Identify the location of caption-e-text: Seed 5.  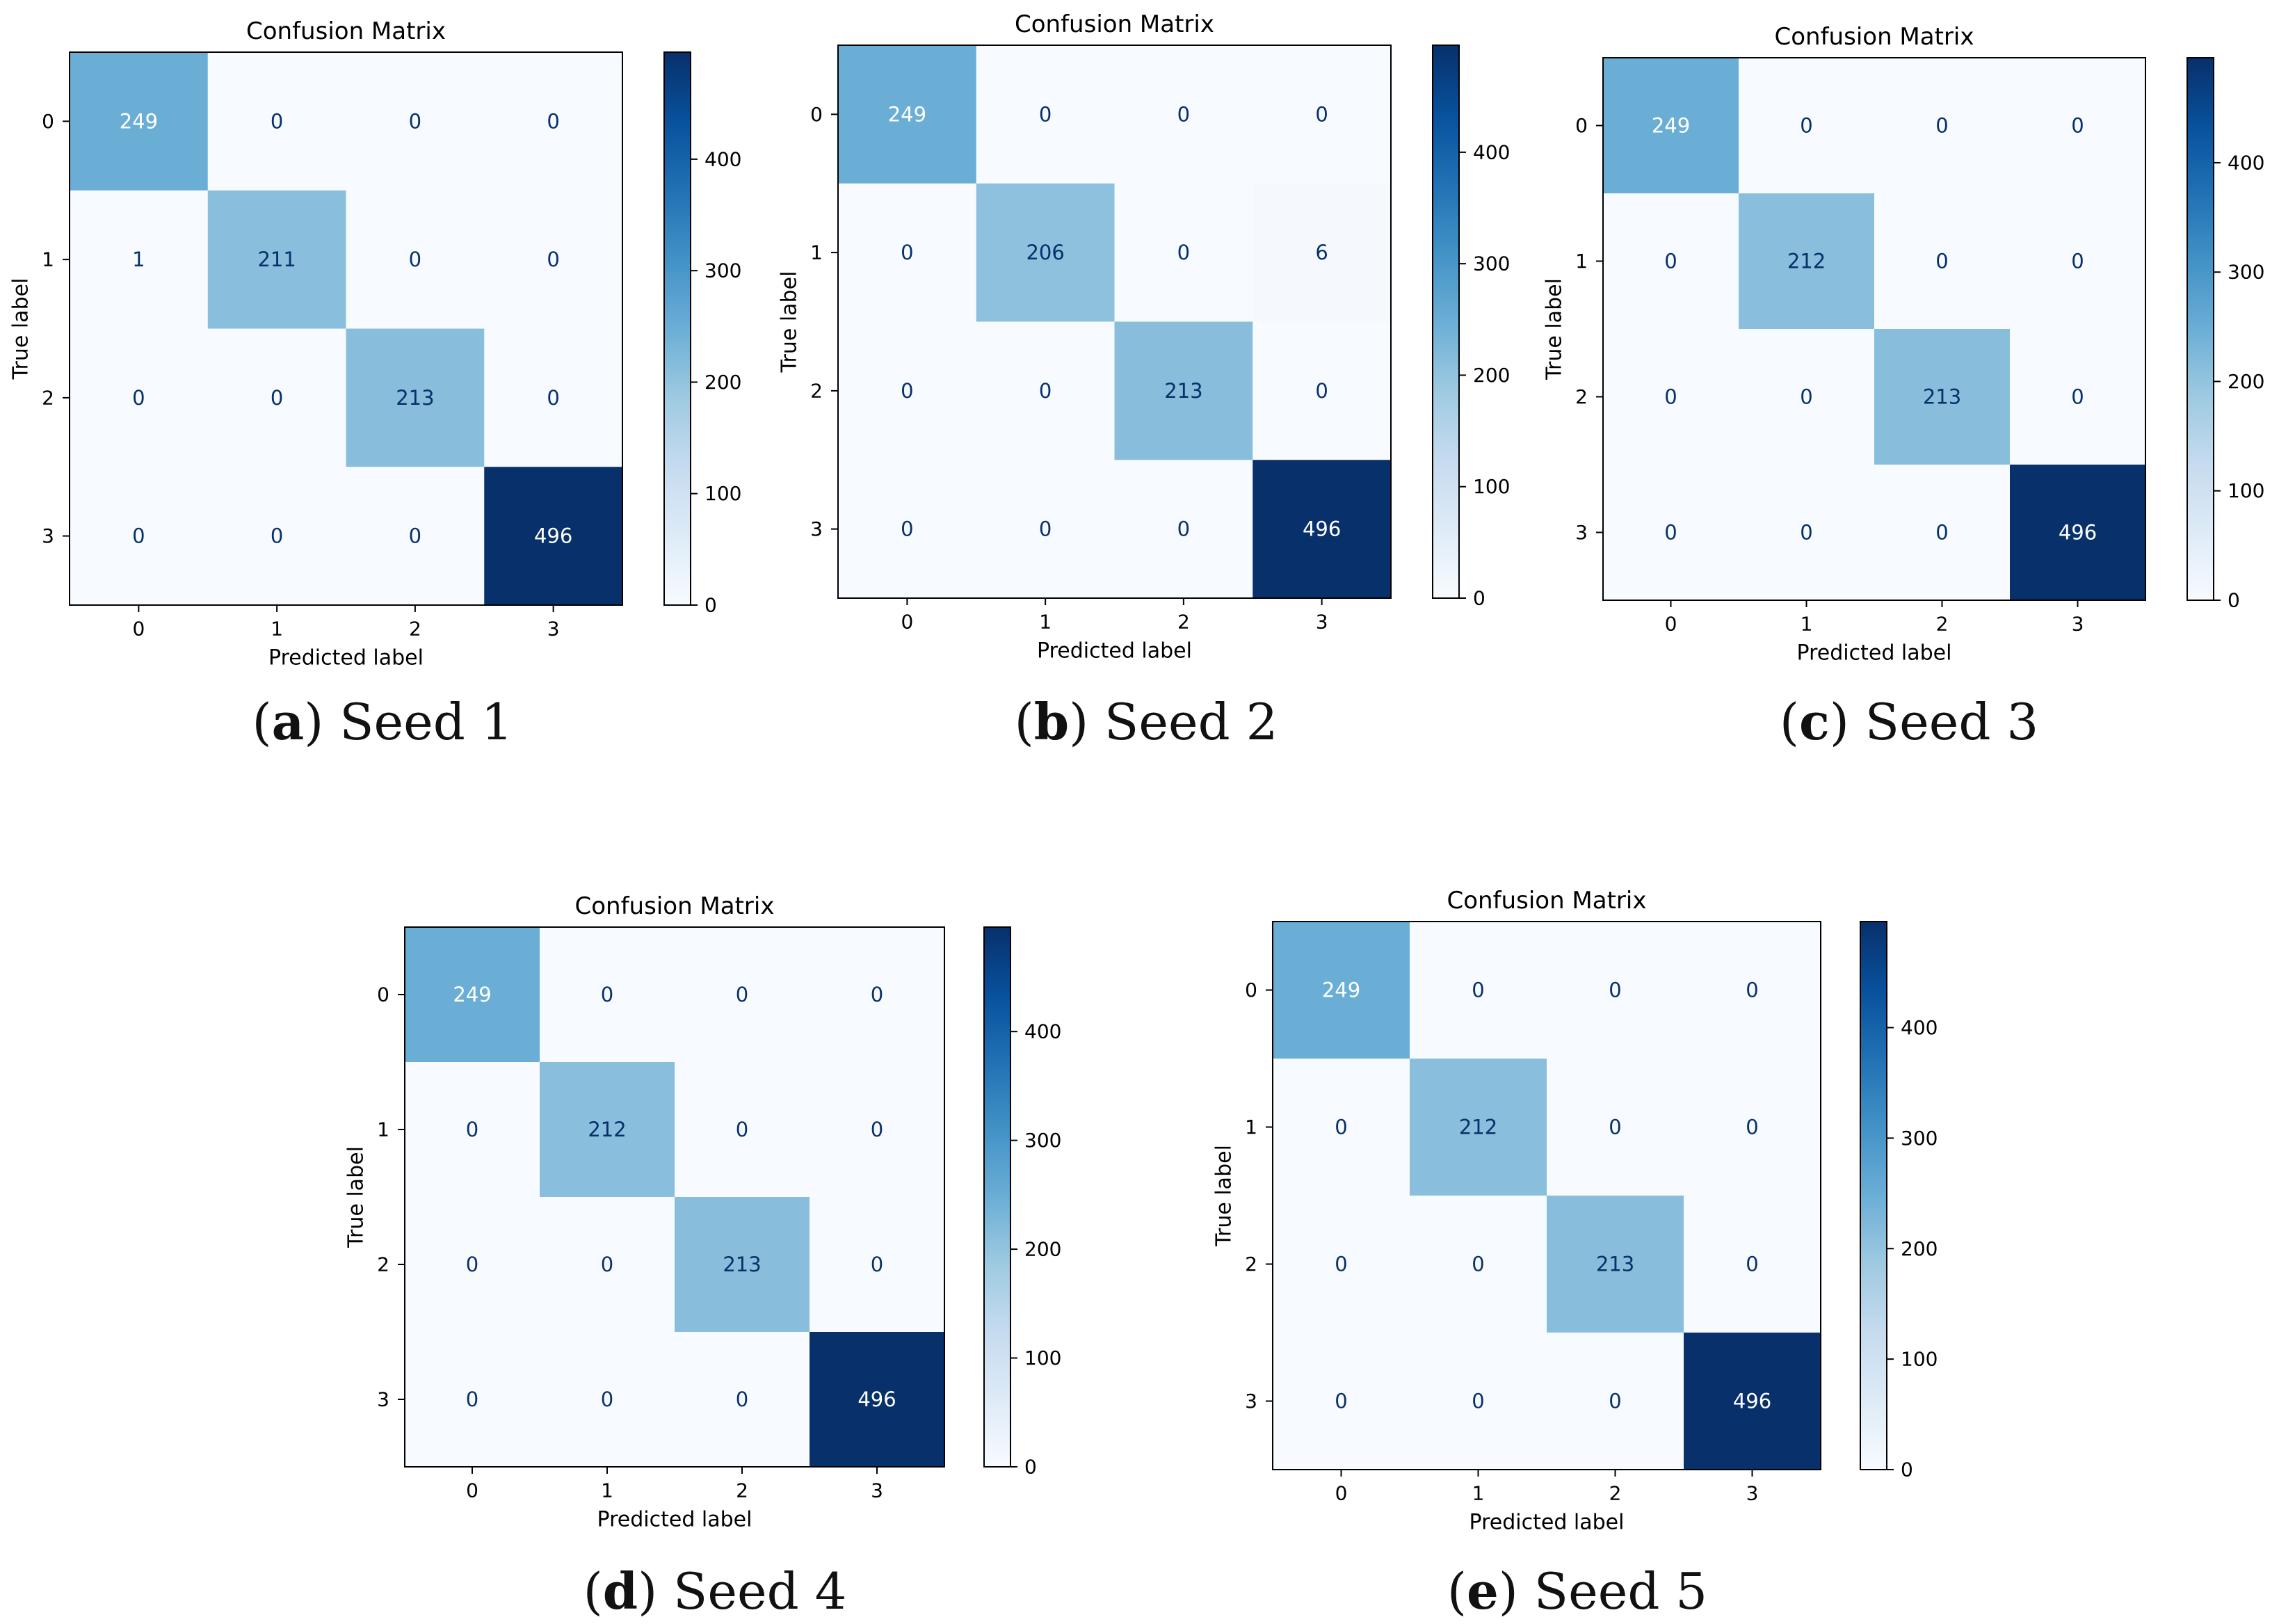
(1621, 1591).